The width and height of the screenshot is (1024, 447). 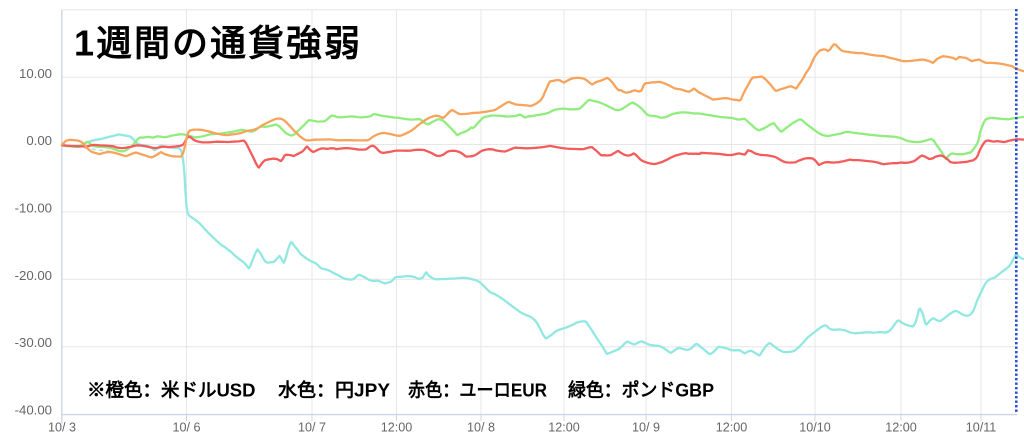 I want to click on svg-text: 1週間の通貨強弱, so click(x=218, y=43).